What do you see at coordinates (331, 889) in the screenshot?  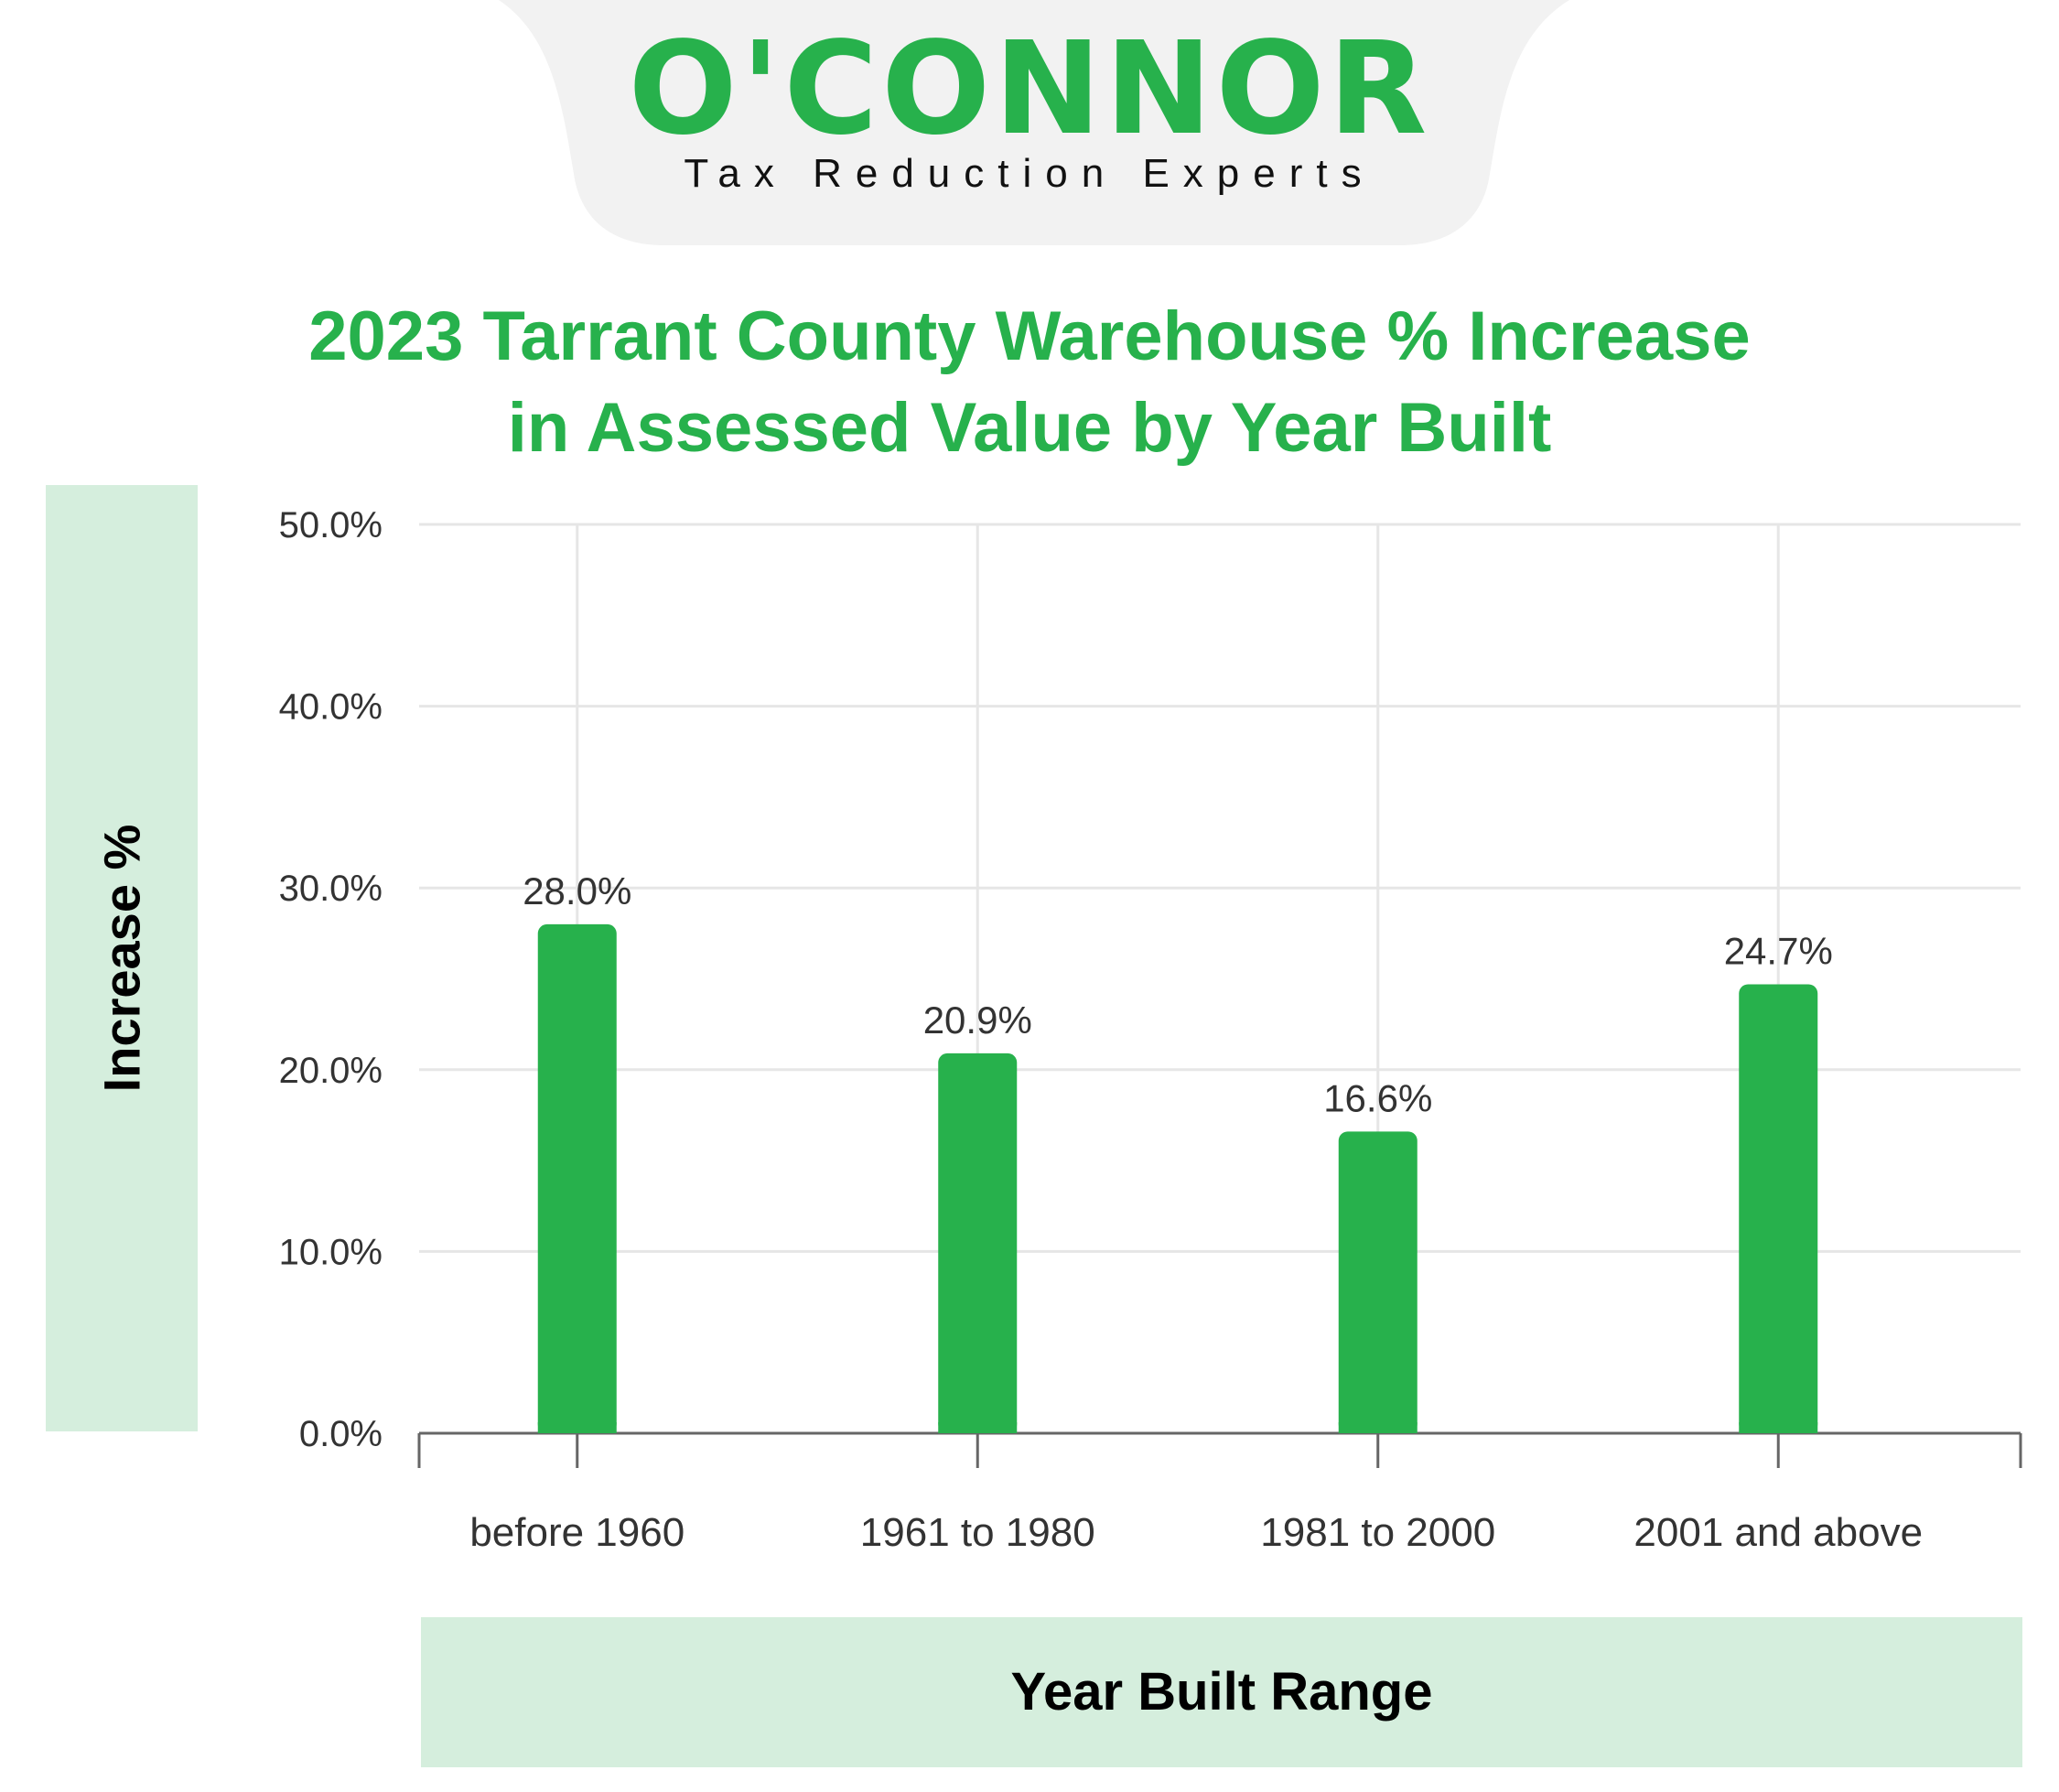 I see `y-tick-label: 30.0%` at bounding box center [331, 889].